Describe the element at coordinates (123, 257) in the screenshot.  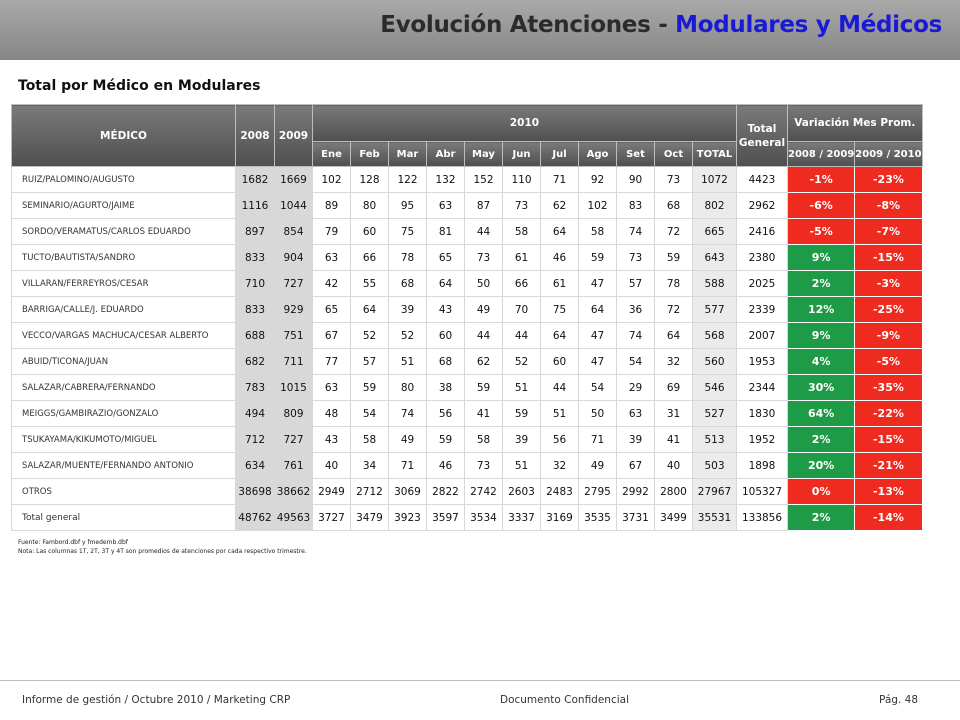
I see `cell-medico: TUCTO/BAUTISTA/SANDRO` at that location.